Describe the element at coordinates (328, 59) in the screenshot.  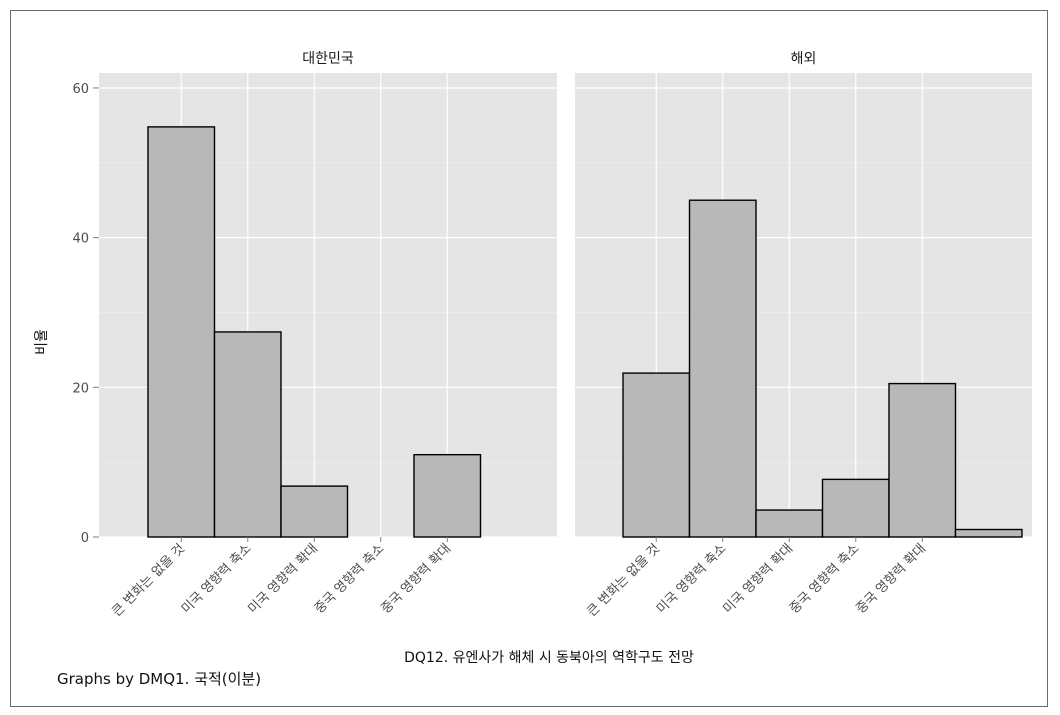
I see `panel-title: 대한민국` at that location.